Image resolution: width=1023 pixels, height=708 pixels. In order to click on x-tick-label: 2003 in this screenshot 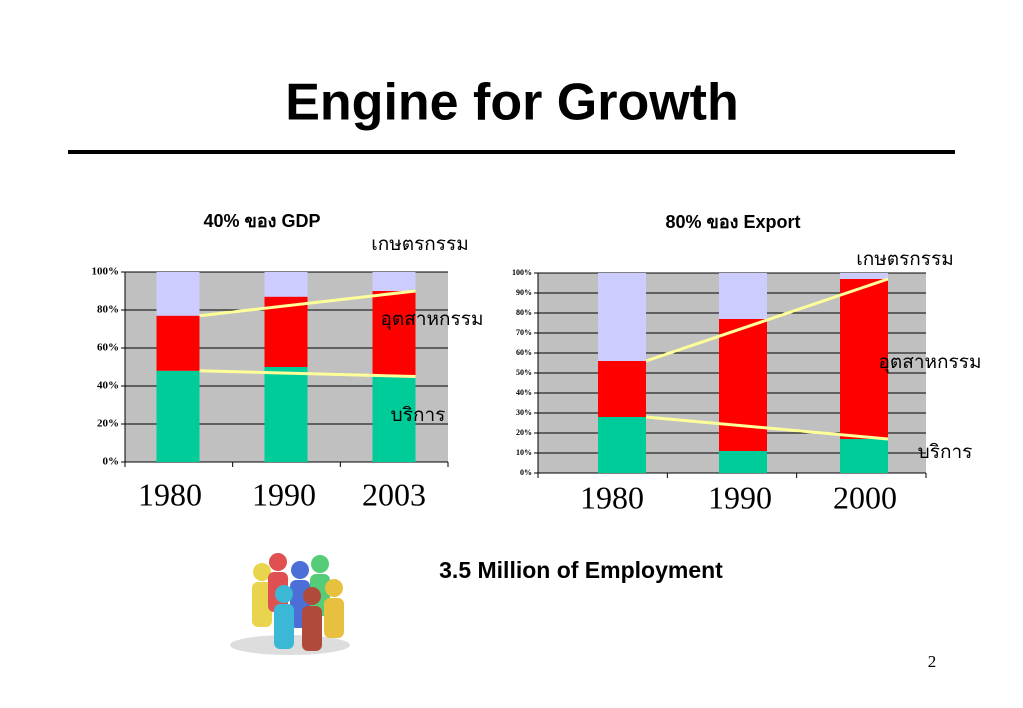, I will do `click(394, 494)`.